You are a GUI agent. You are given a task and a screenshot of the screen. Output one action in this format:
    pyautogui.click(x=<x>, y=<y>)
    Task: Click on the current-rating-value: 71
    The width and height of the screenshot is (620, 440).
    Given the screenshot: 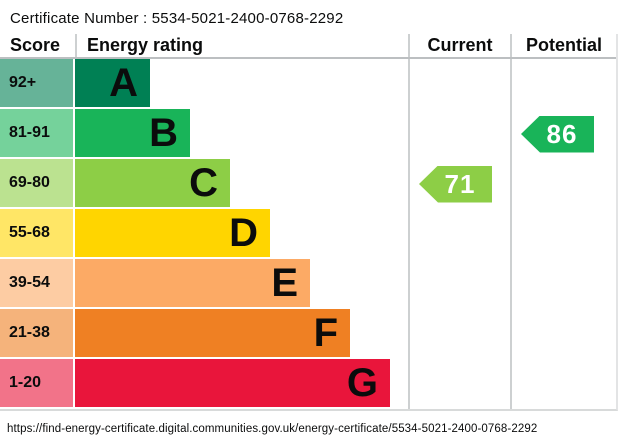 What is the action you would take?
    pyautogui.click(x=460, y=183)
    